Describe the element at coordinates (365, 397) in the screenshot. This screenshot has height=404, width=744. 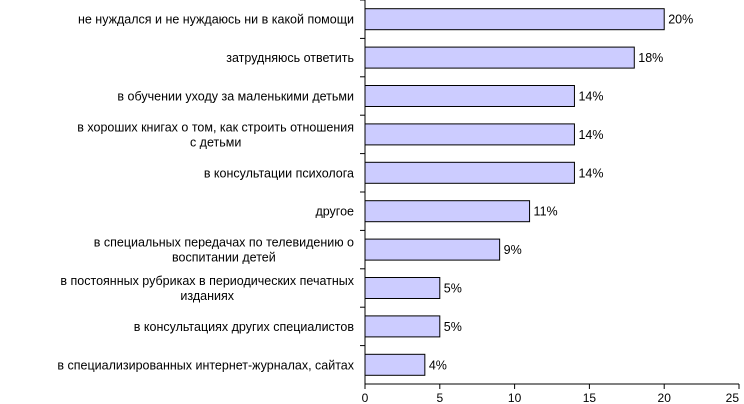
I see `x-tick-label-0: 0` at that location.